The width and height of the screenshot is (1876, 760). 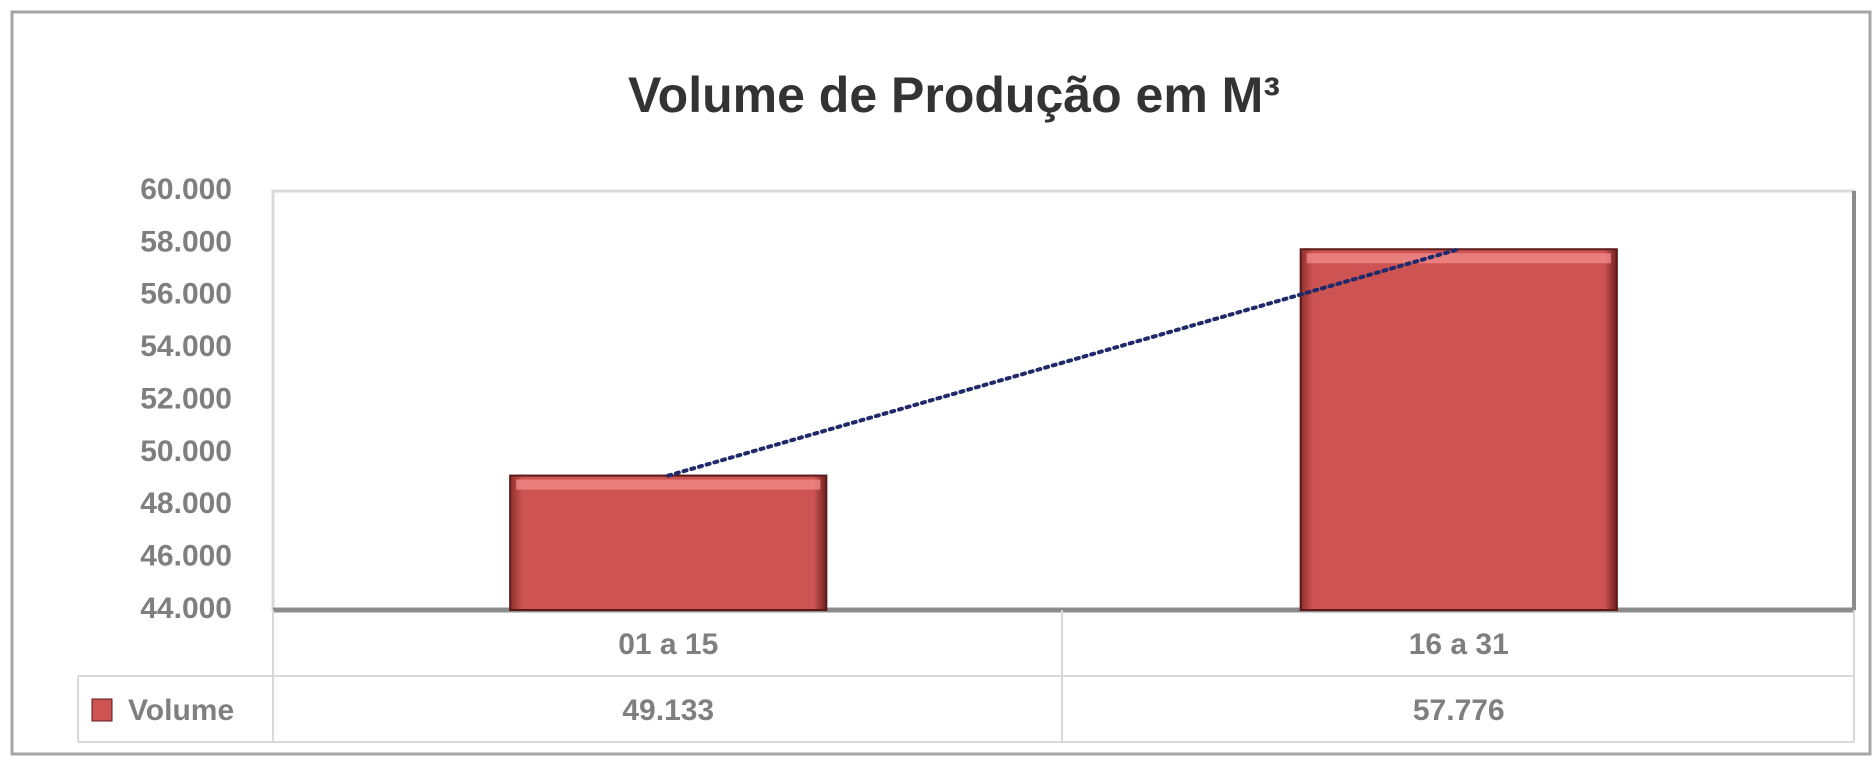 I want to click on y-tick-label: 56.000, so click(x=186, y=294).